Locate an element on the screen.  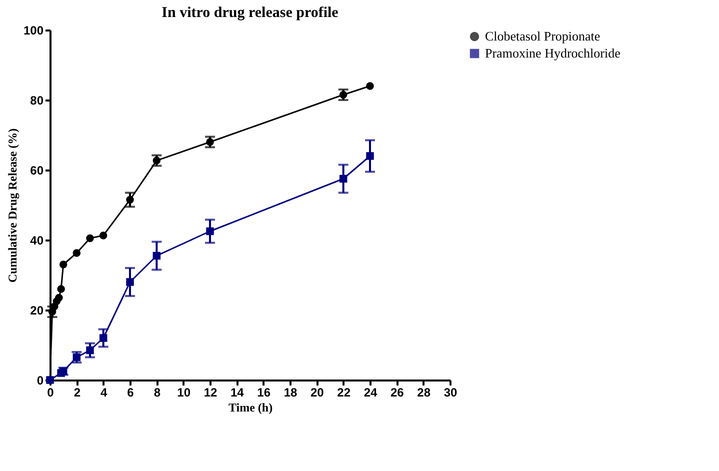
x-tick-label: 18 is located at coordinates (291, 393).